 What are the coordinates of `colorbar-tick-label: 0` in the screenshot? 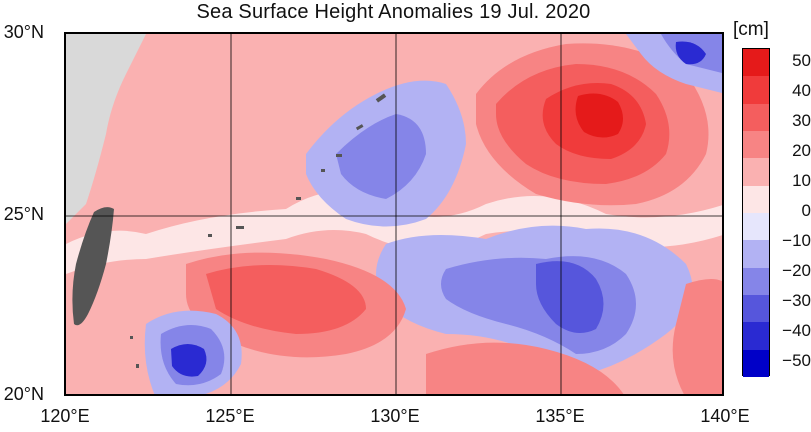 It's located at (806, 210).